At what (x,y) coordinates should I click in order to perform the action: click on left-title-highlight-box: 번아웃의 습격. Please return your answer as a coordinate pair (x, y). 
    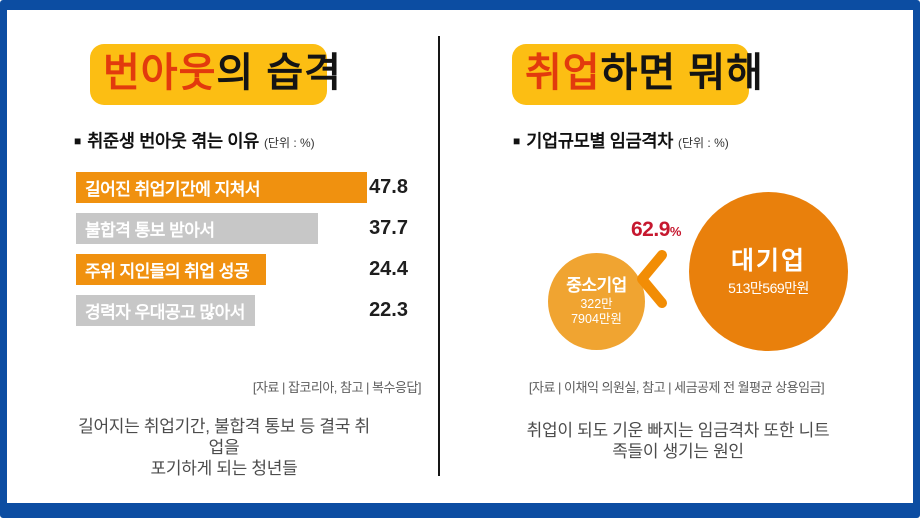
    Looking at the image, I should click on (215, 74).